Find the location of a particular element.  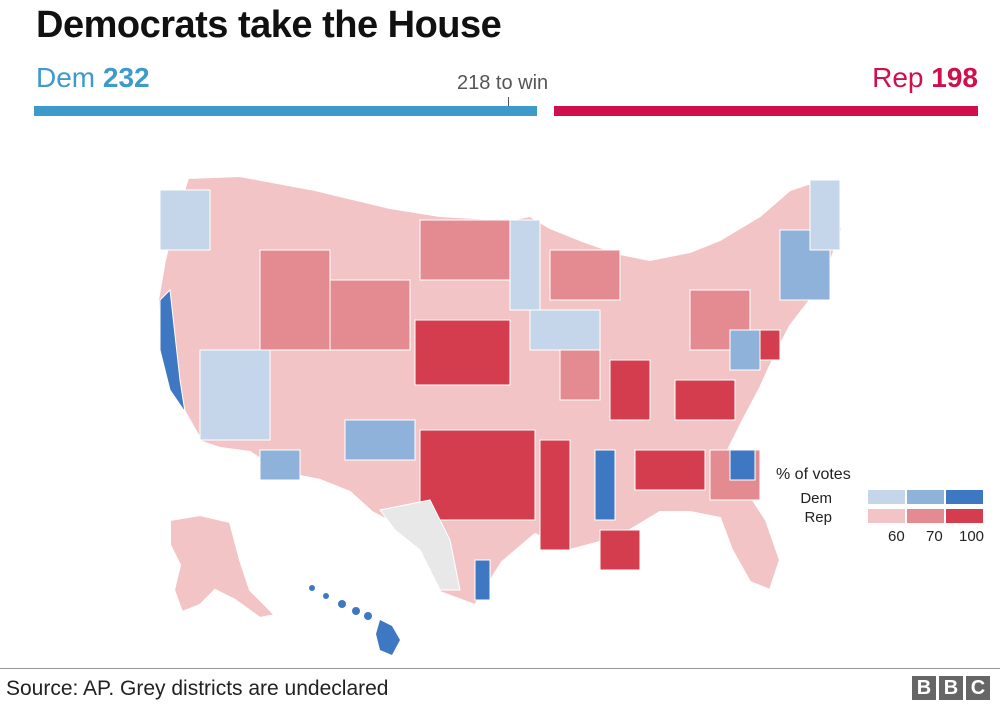

legend-rep-swatch-low is located at coordinates (886, 516).